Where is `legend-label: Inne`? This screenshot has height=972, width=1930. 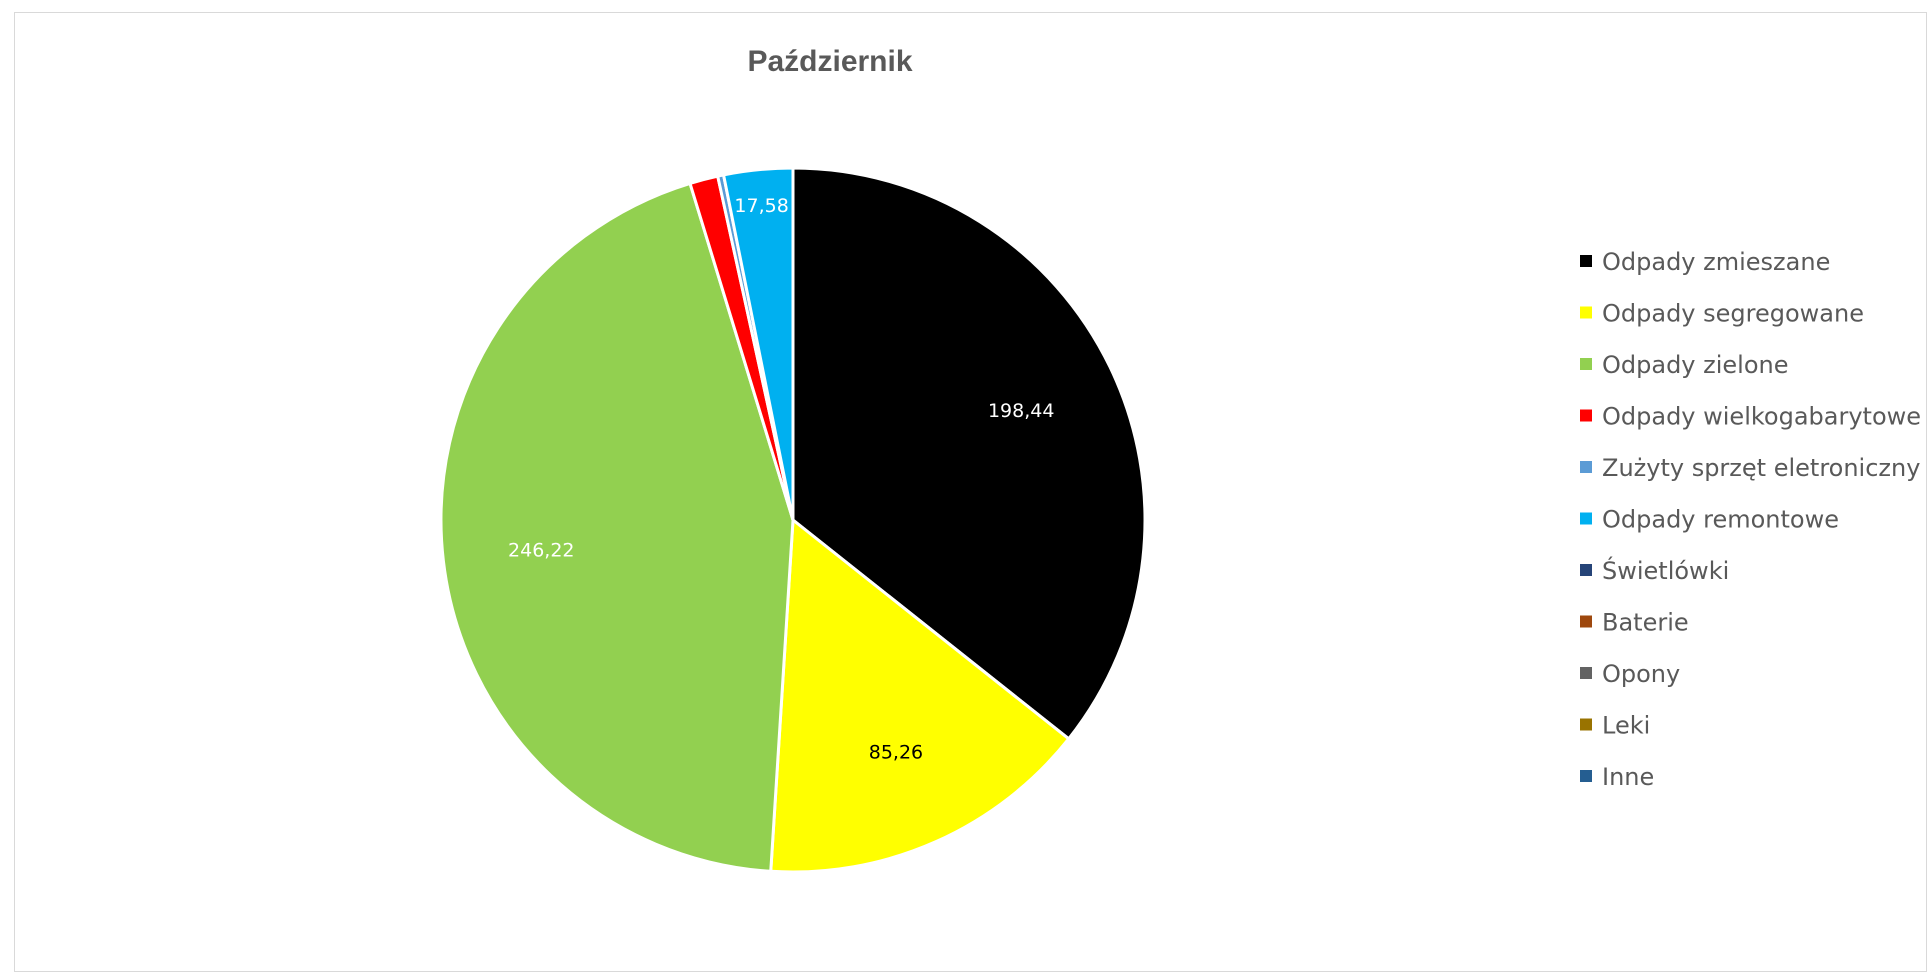 legend-label: Inne is located at coordinates (1628, 777).